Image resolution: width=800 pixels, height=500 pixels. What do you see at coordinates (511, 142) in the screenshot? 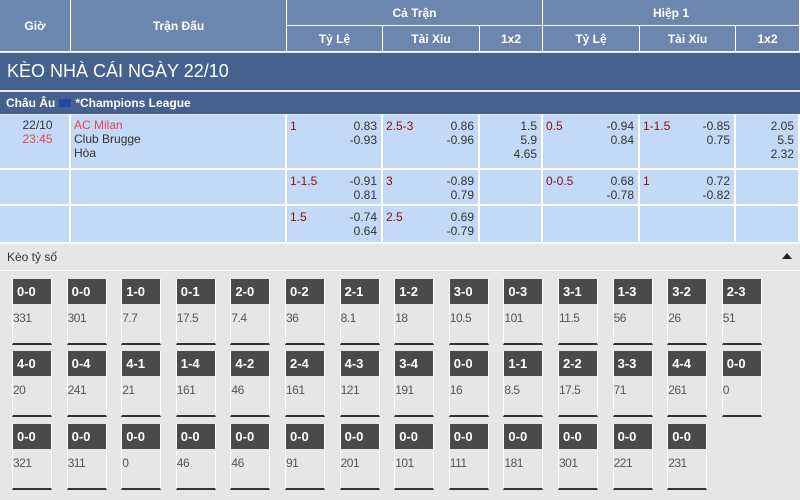
I see `x12-cell: 1.5 5.9 4.65` at bounding box center [511, 142].